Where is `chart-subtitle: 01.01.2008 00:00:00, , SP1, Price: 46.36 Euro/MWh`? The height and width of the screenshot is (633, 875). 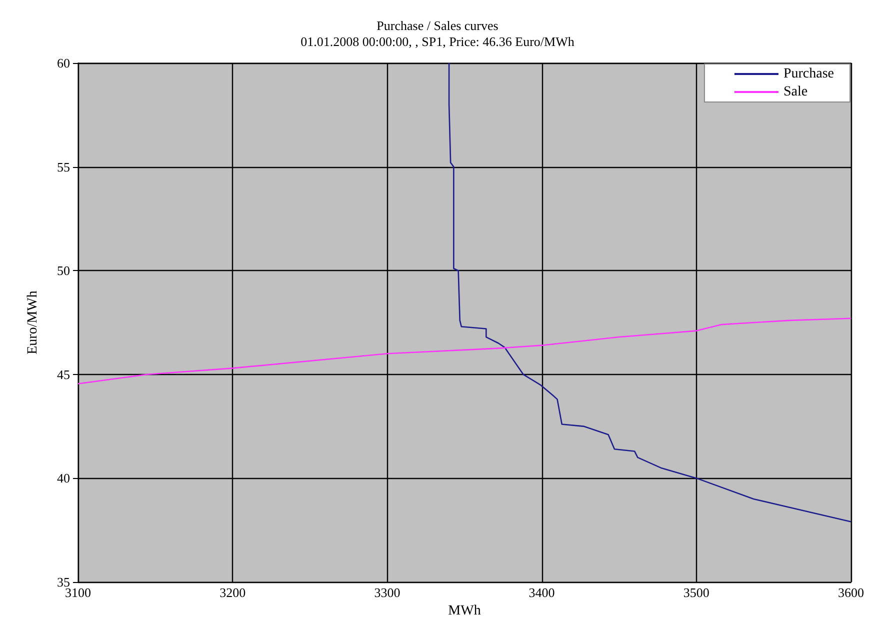
chart-subtitle: 01.01.2008 00:00:00, , SP1, Price: 46.36 Euro/MWh is located at coordinates (437, 41).